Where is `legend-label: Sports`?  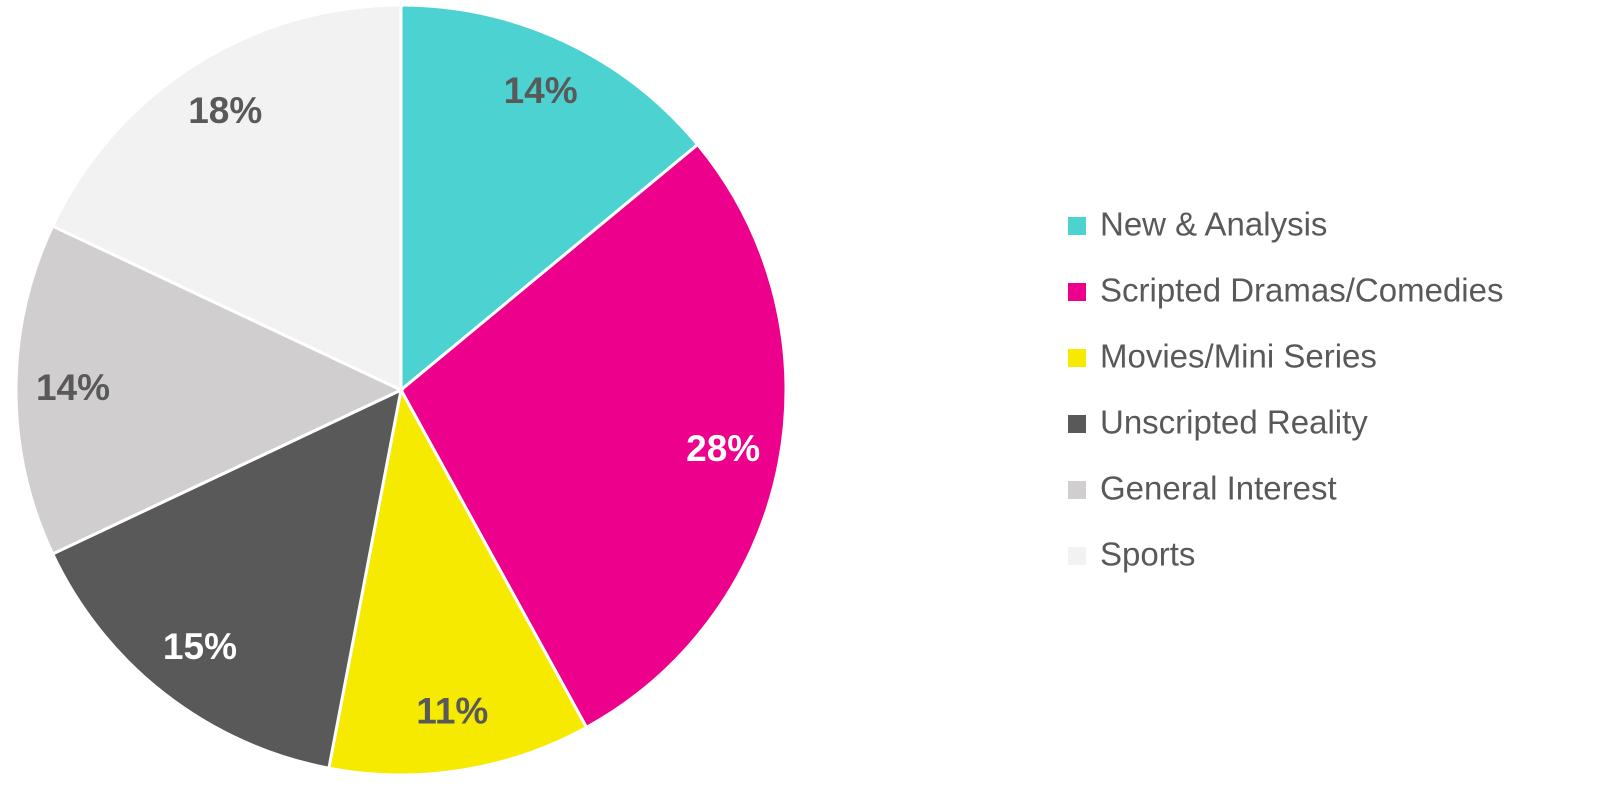
legend-label: Sports is located at coordinates (1147, 554).